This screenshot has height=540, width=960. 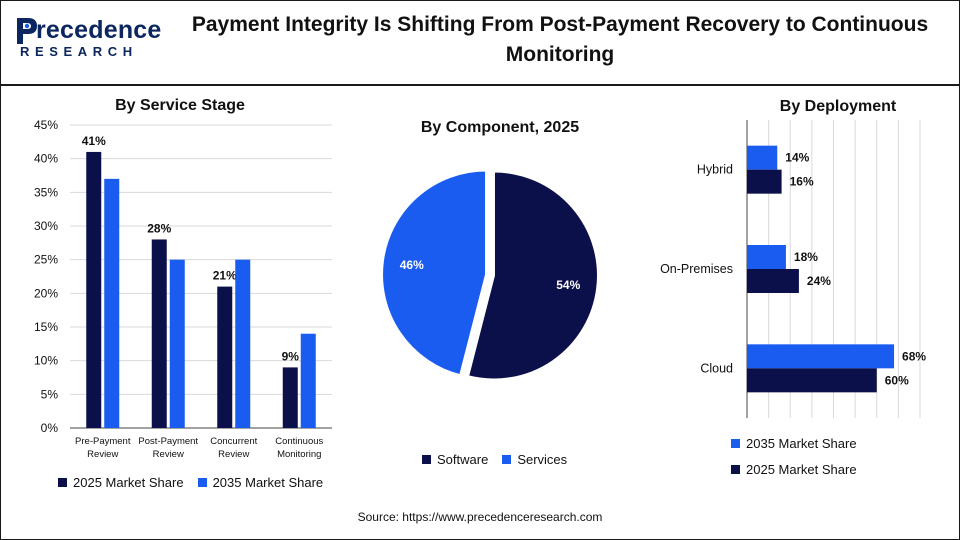 I want to click on deployment-legend-2025: 2025 Market Share, so click(x=794, y=469).